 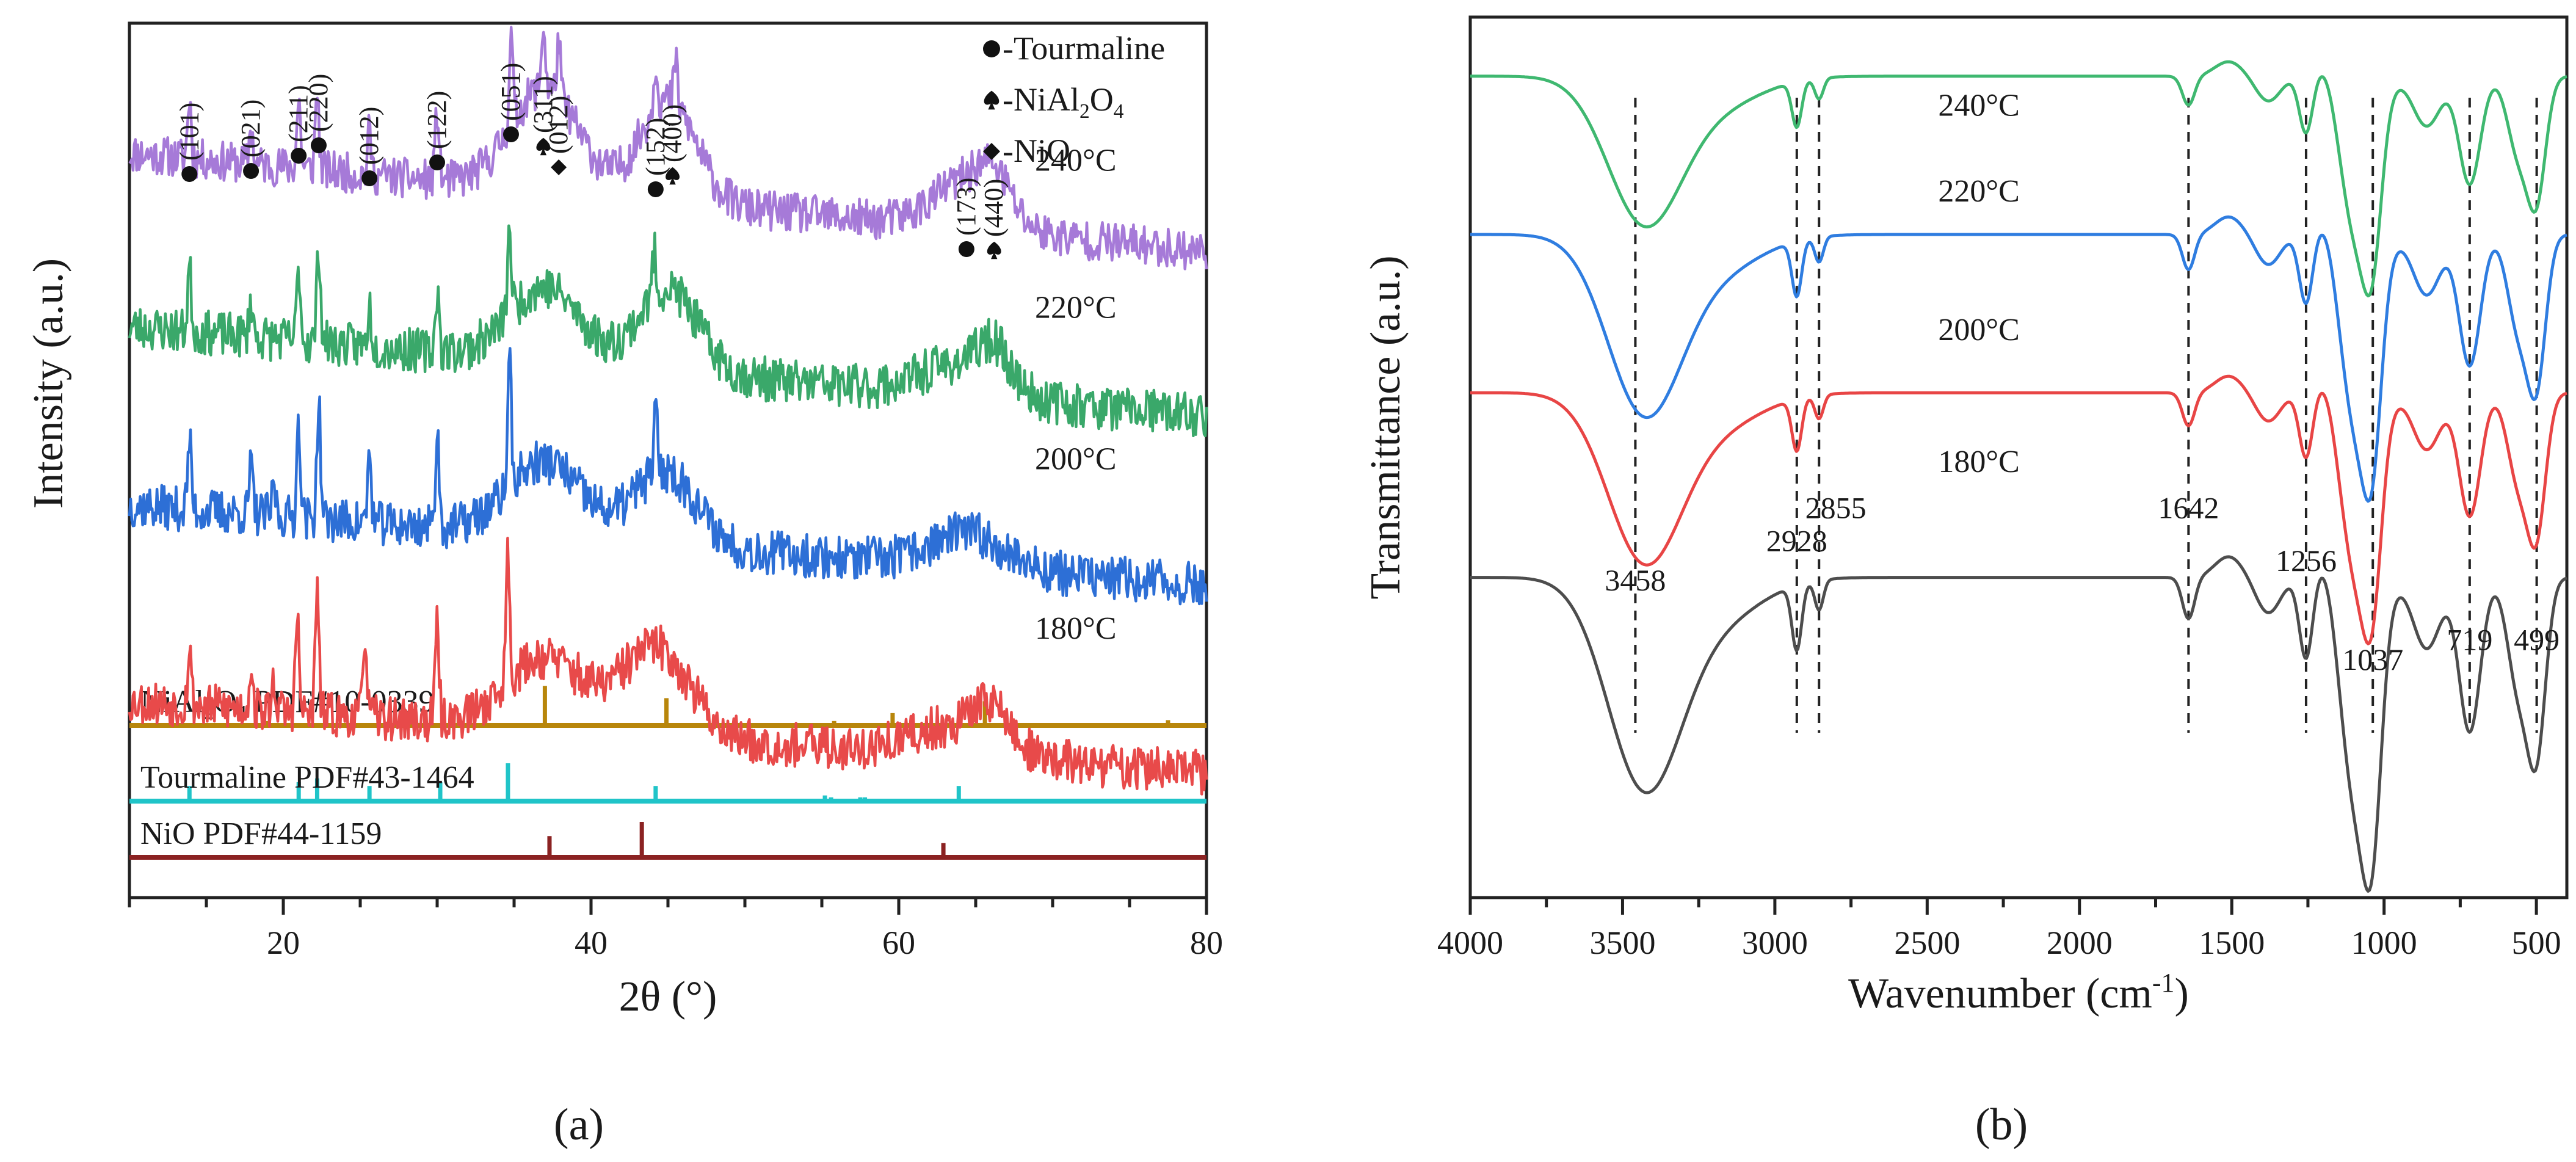 What do you see at coordinates (2384, 942) in the screenshot?
I see `ftir-x-tick-label: 1000` at bounding box center [2384, 942].